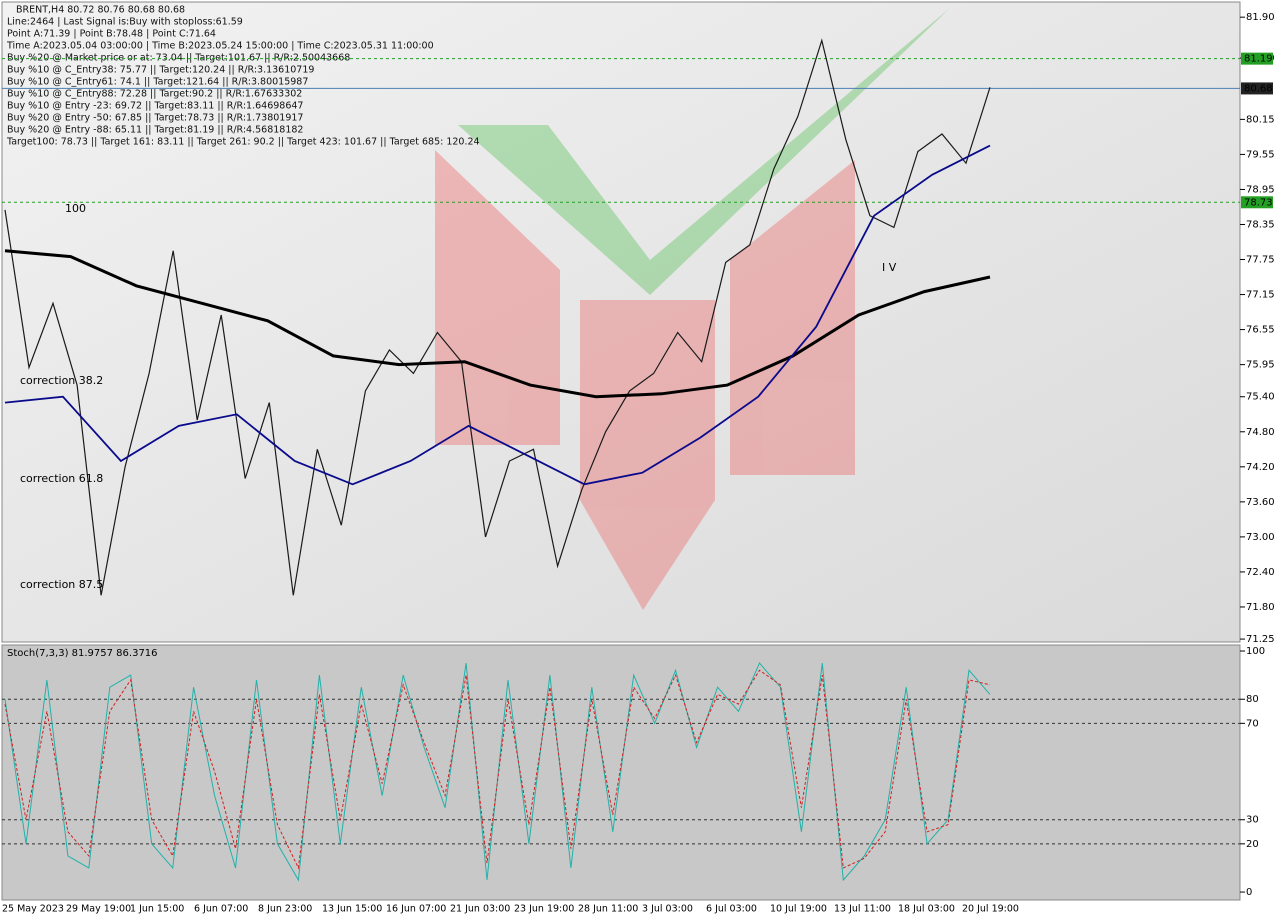  Describe the element at coordinates (82, 653) in the screenshot. I see `indicator-title: Stoch(7,3,3) 81.9757 86.3716` at that location.